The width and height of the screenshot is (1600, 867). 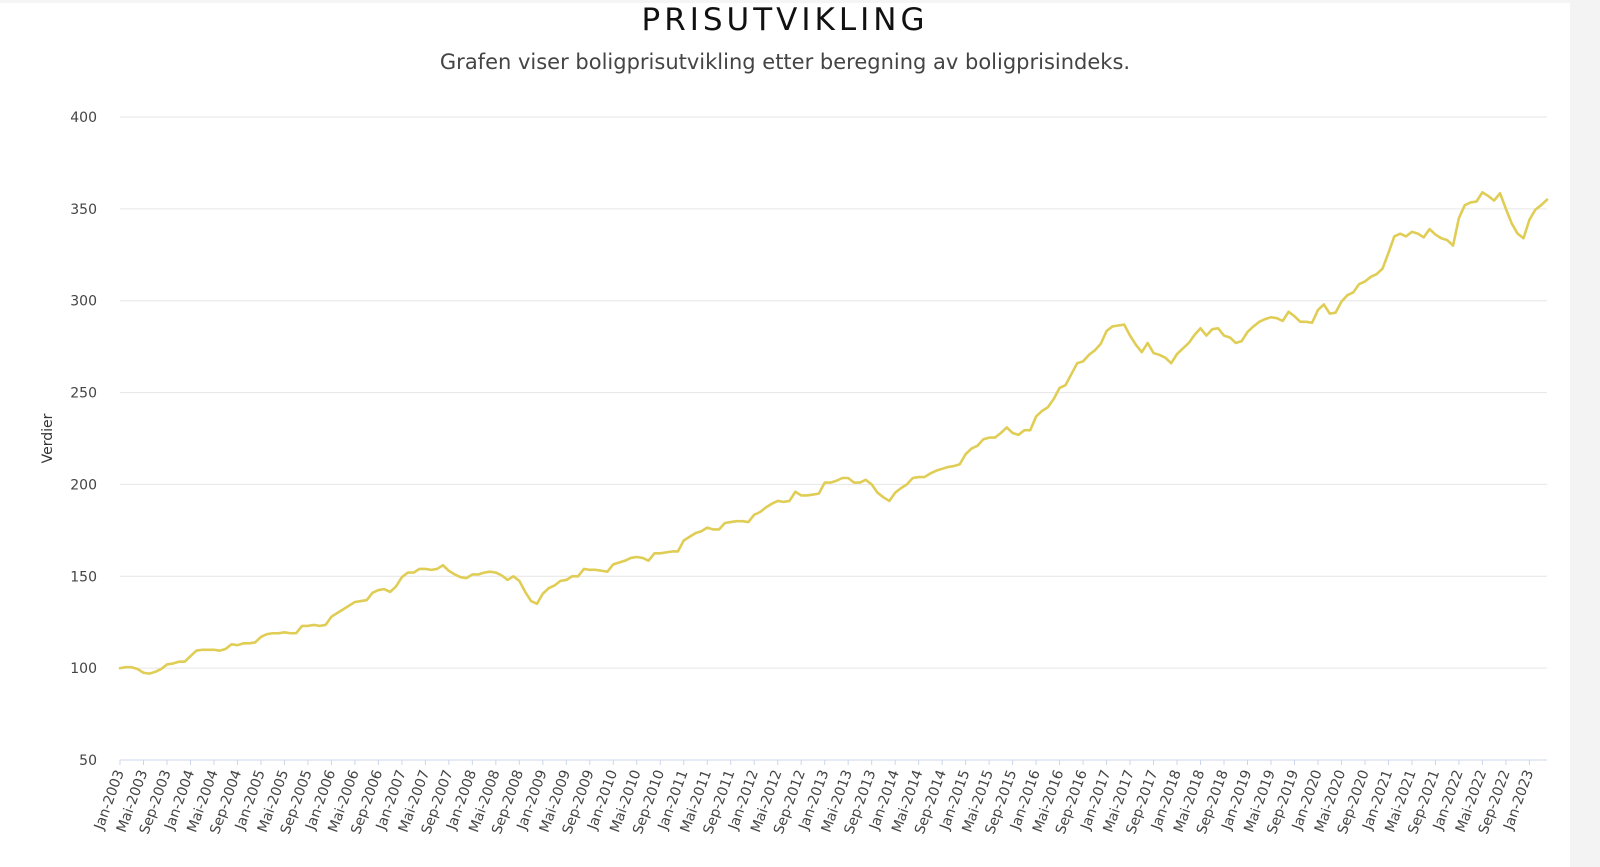 I want to click on y-tick-label: 250, so click(x=83, y=394).